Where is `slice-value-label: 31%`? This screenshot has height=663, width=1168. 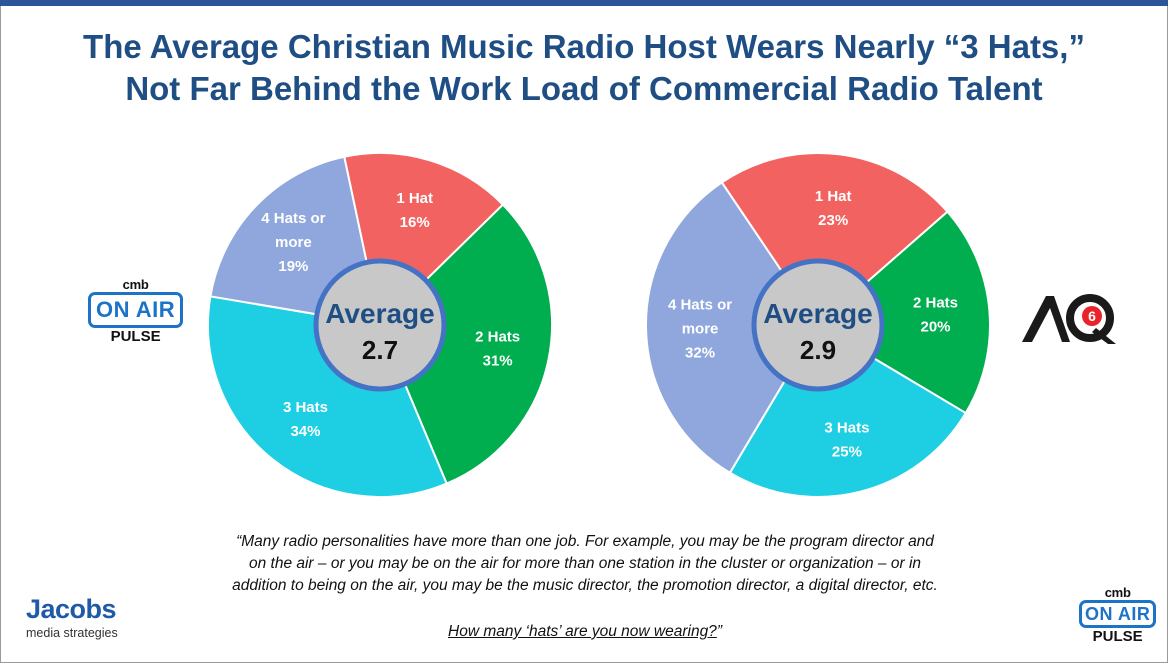 slice-value-label: 31% is located at coordinates (498, 361).